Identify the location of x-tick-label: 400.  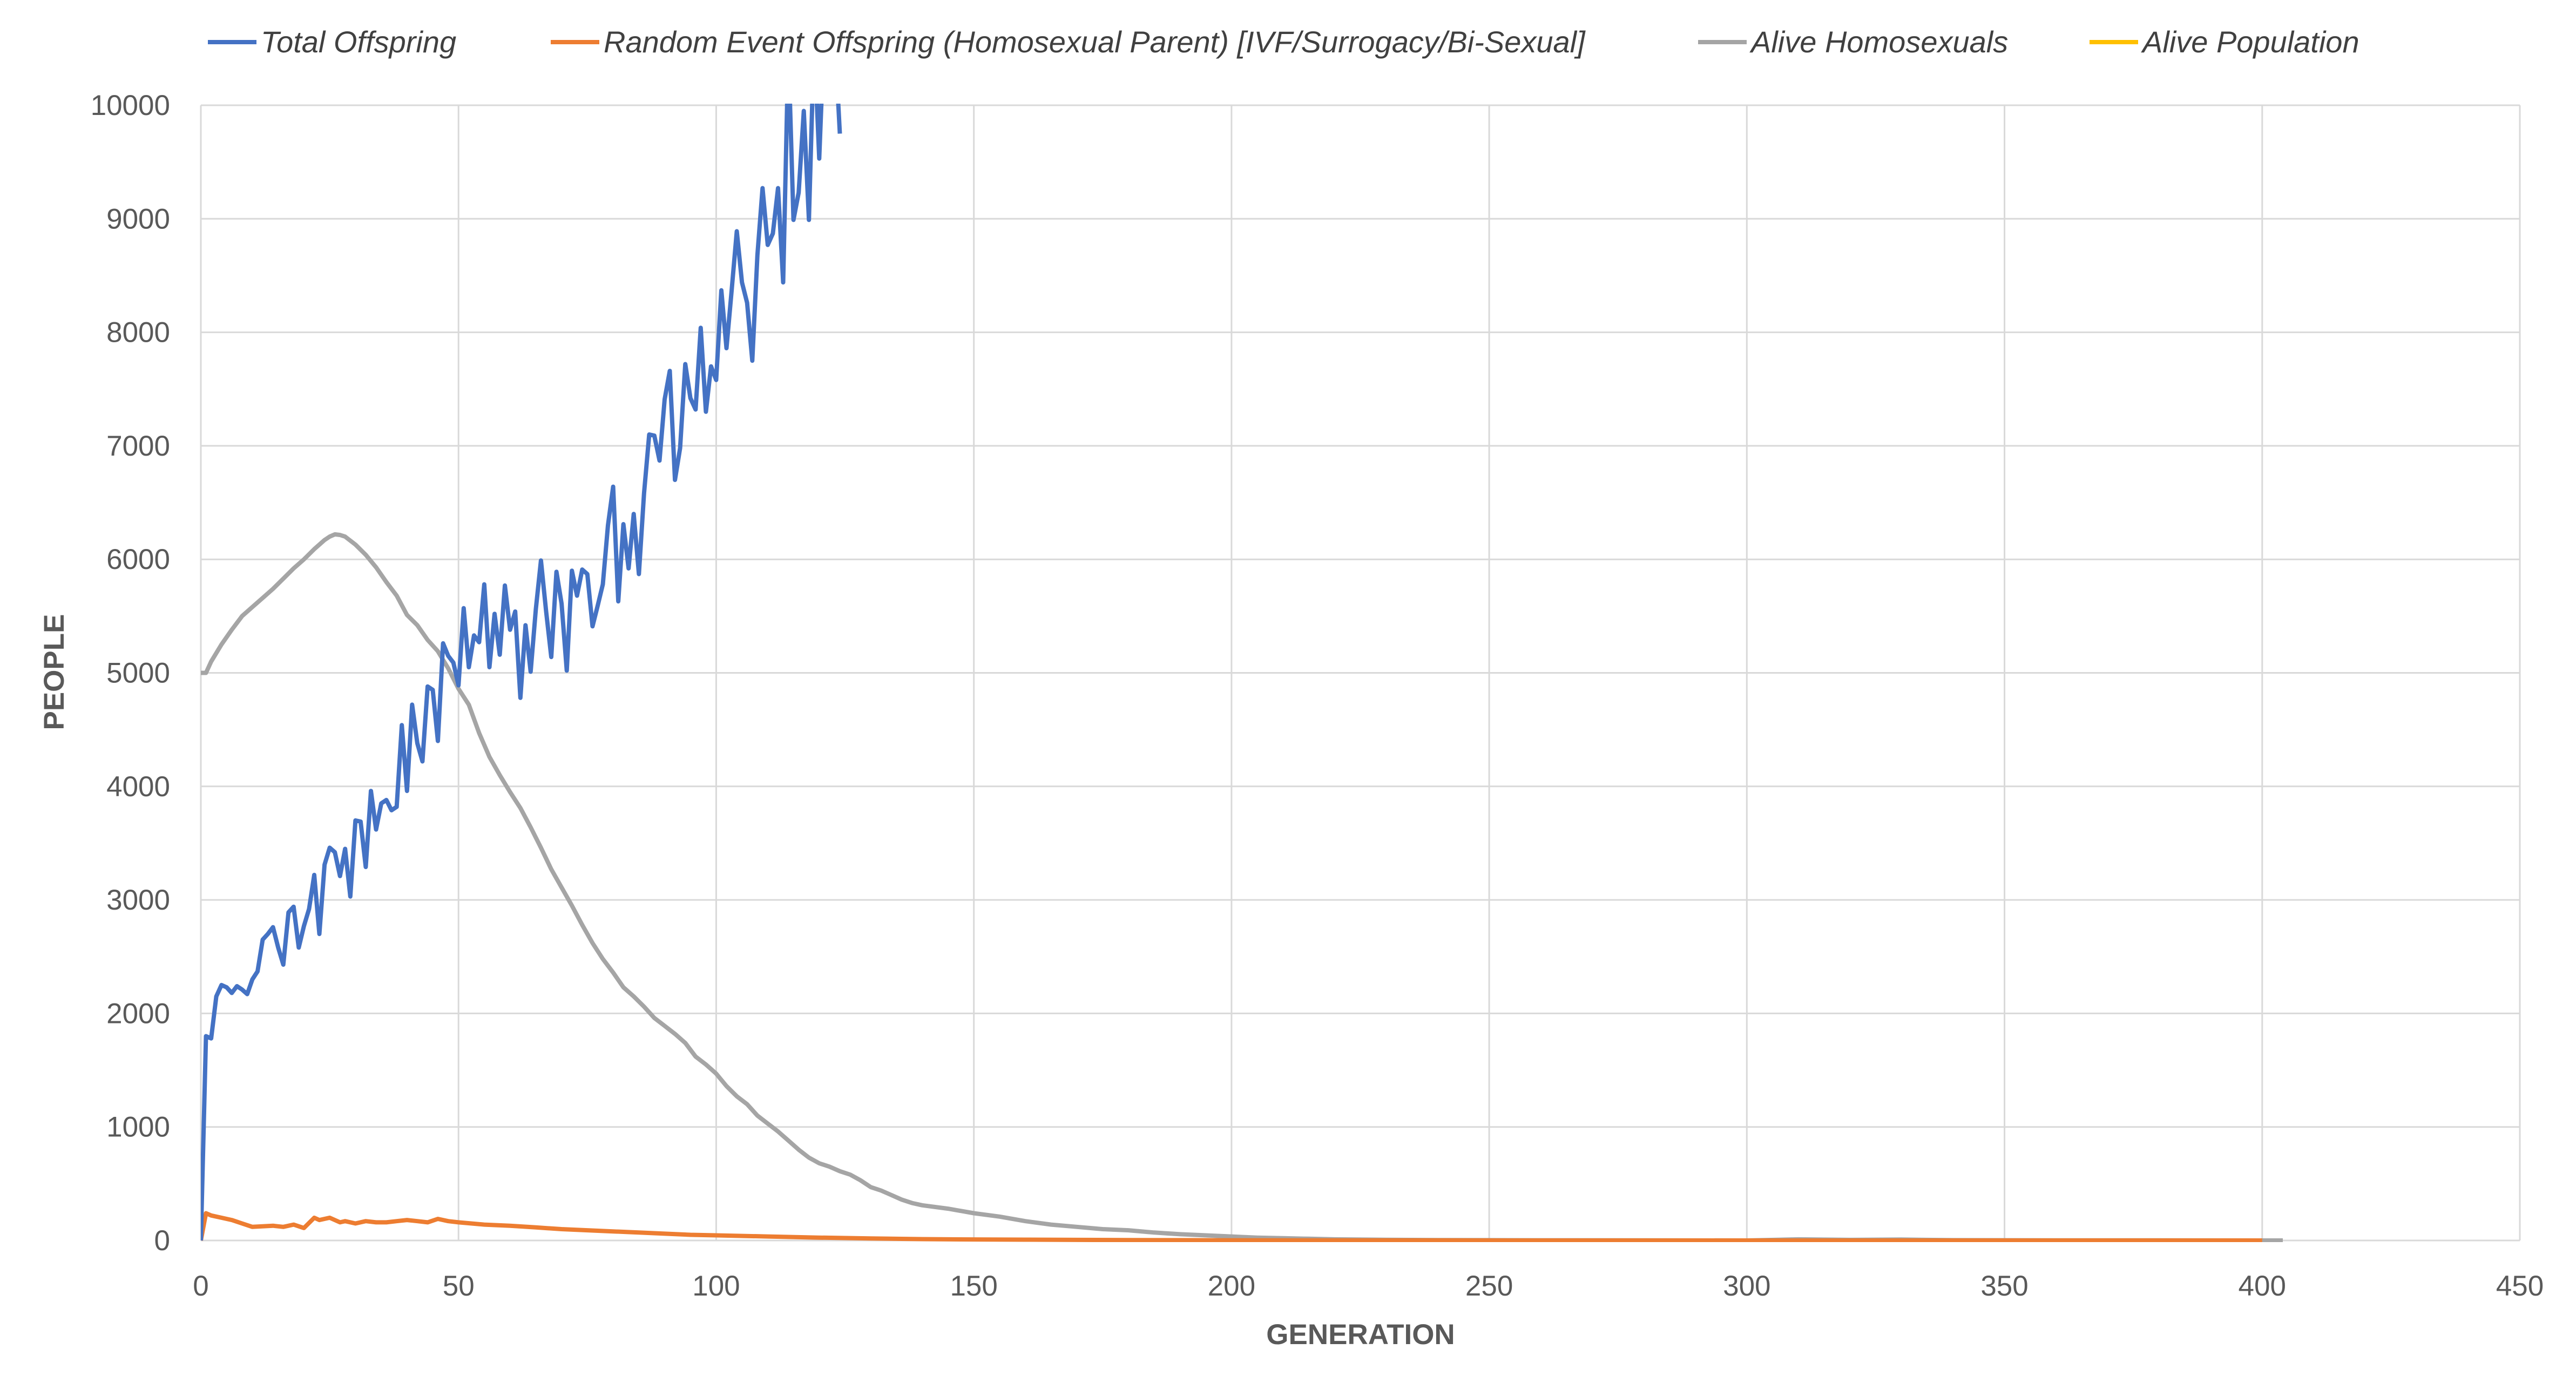
(2262, 1286).